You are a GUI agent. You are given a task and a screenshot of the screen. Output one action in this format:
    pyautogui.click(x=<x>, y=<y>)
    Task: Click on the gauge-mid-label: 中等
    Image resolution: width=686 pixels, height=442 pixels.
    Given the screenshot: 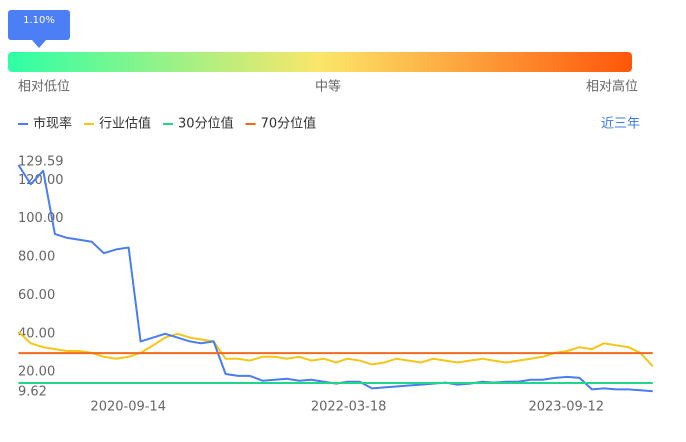 What is the action you would take?
    pyautogui.click(x=328, y=87)
    